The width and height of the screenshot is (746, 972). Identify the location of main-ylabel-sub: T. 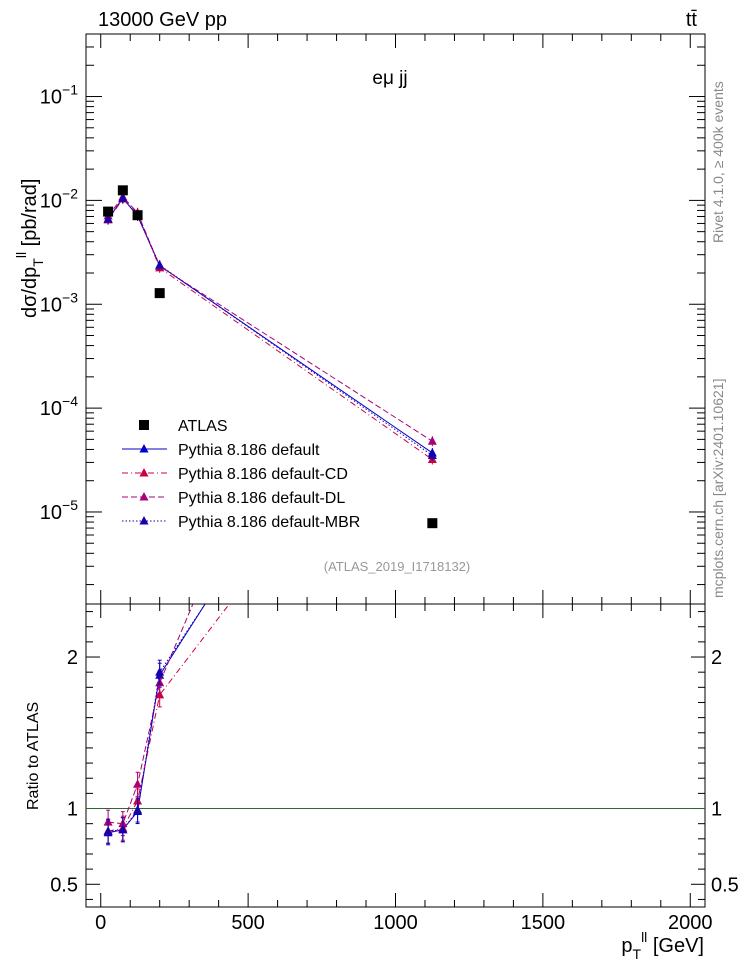
(38, 262).